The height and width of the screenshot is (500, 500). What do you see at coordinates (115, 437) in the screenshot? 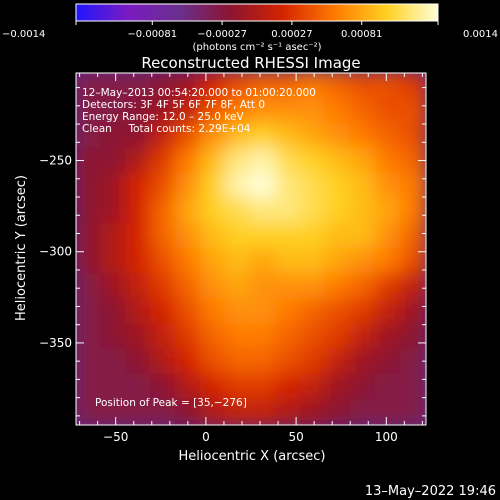
I see `x-tick-label: −50` at bounding box center [115, 437].